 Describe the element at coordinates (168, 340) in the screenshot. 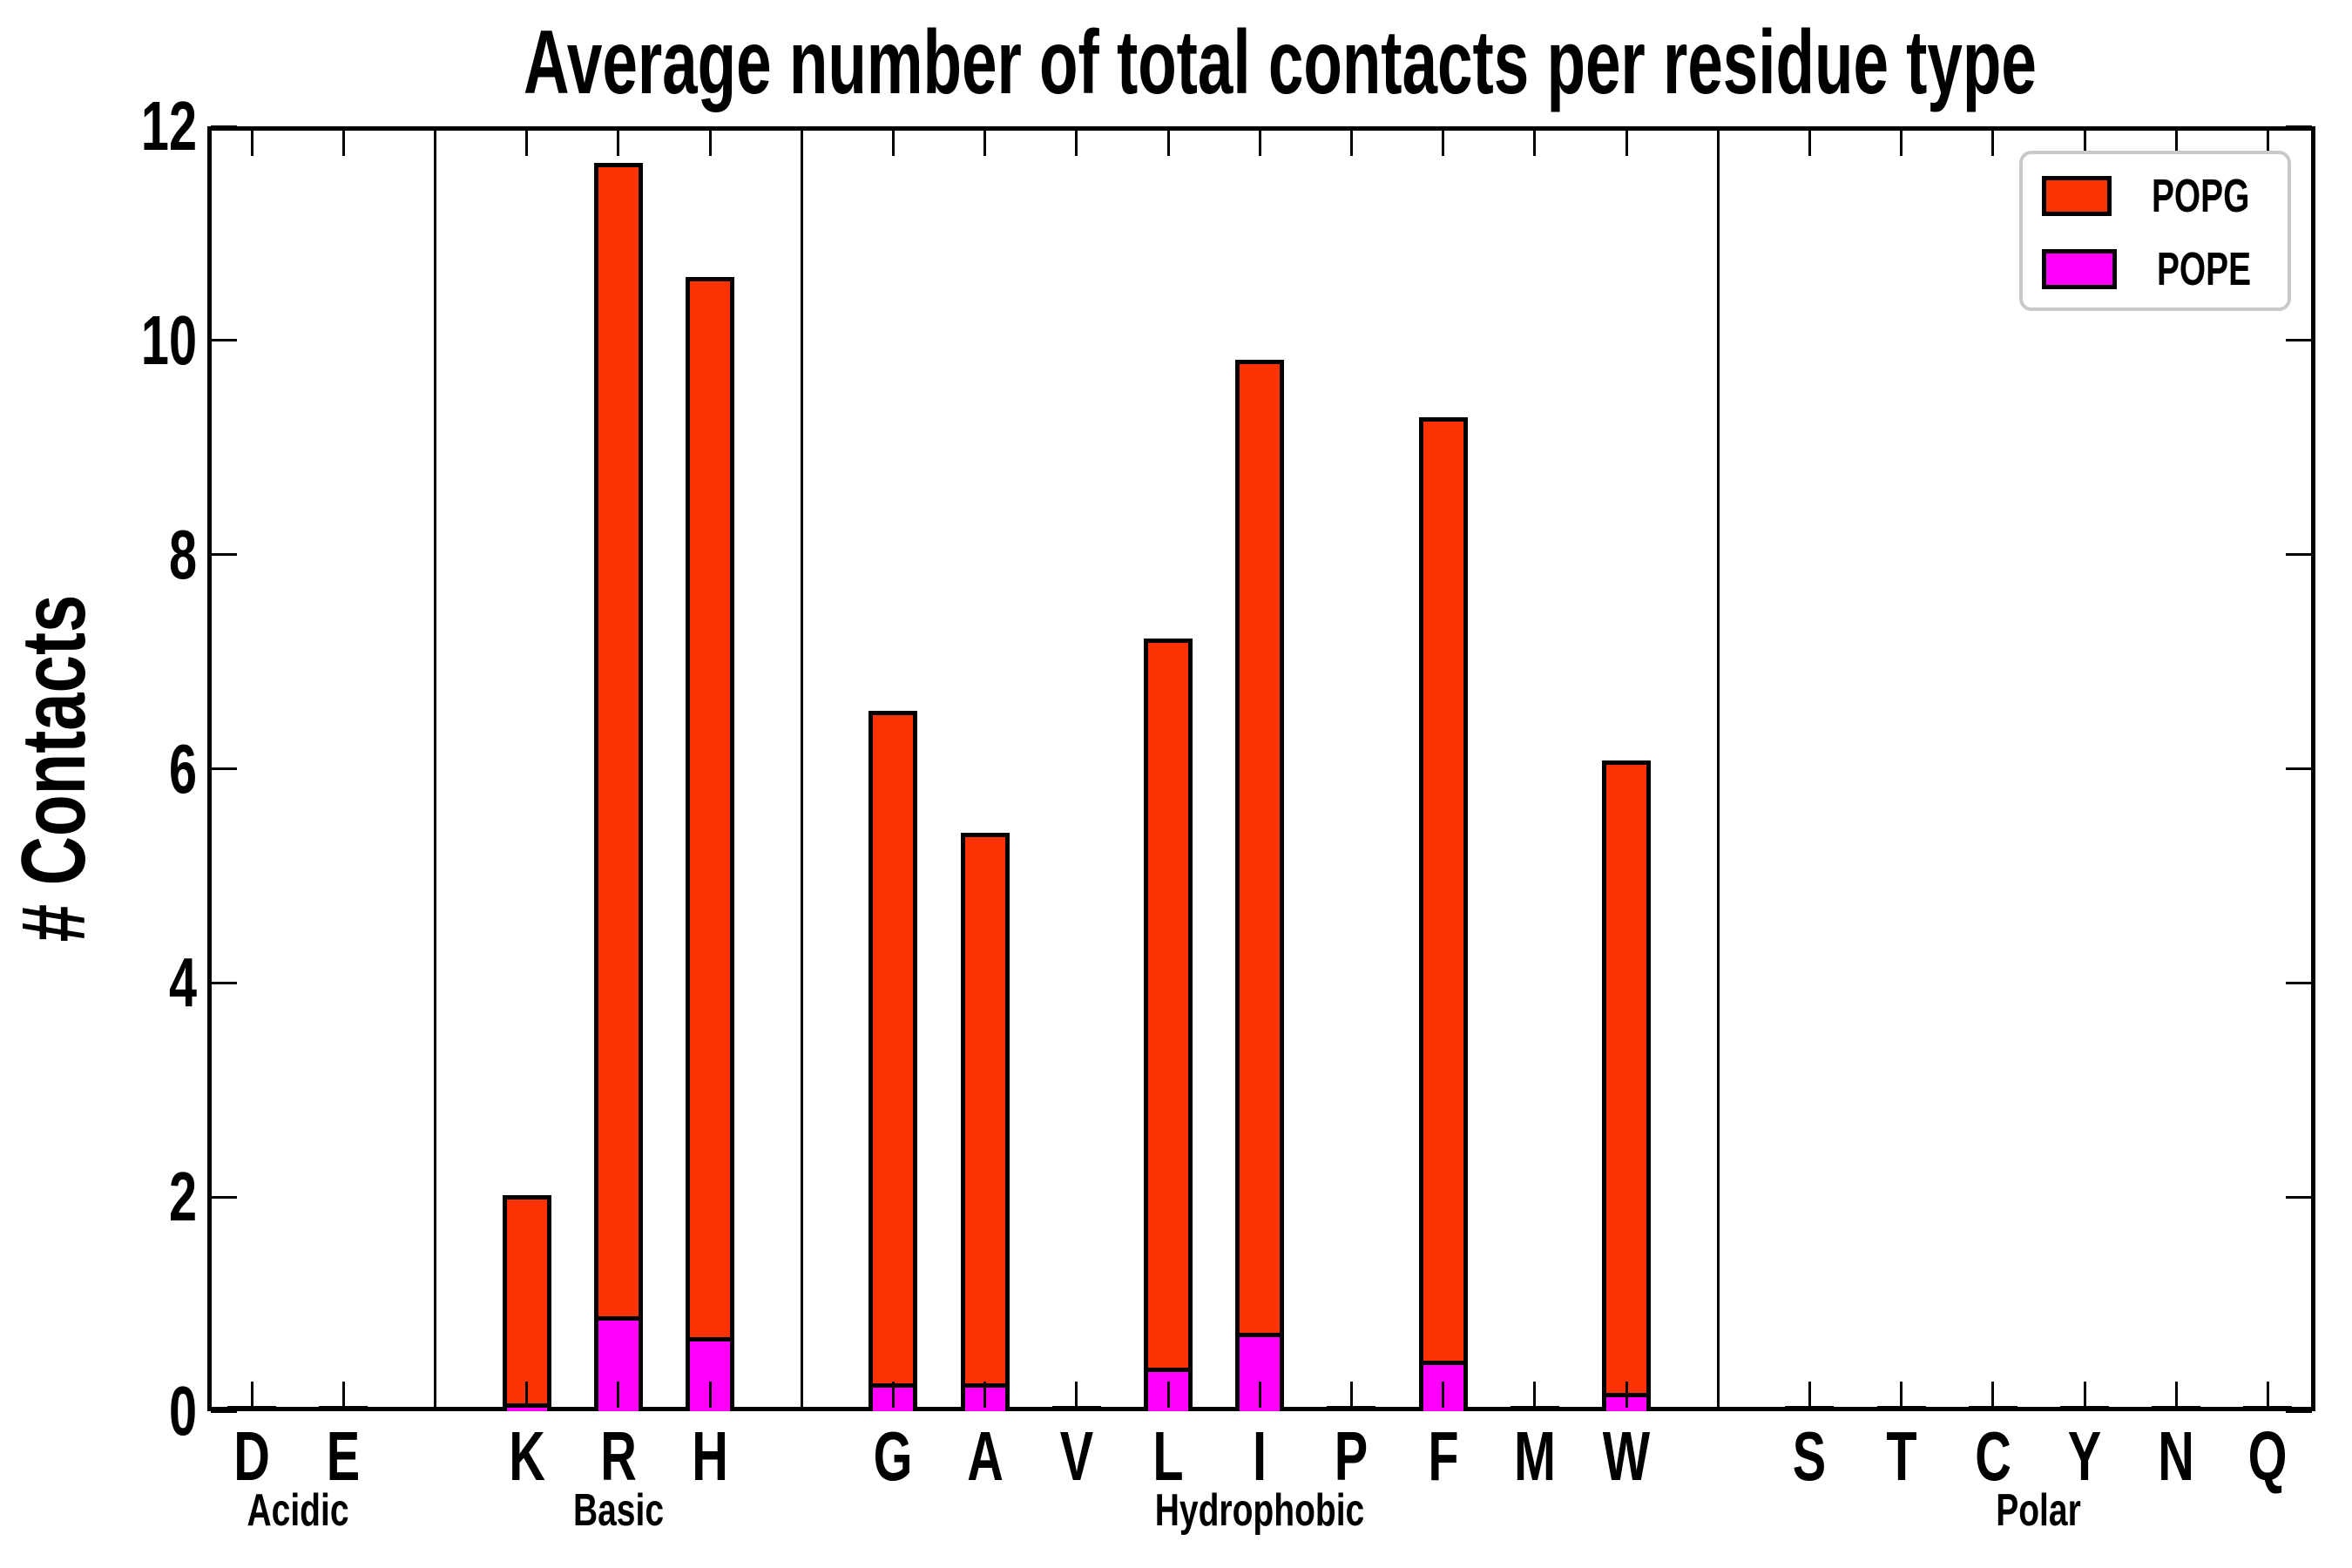

I see `y-tick-label-10: 10` at that location.